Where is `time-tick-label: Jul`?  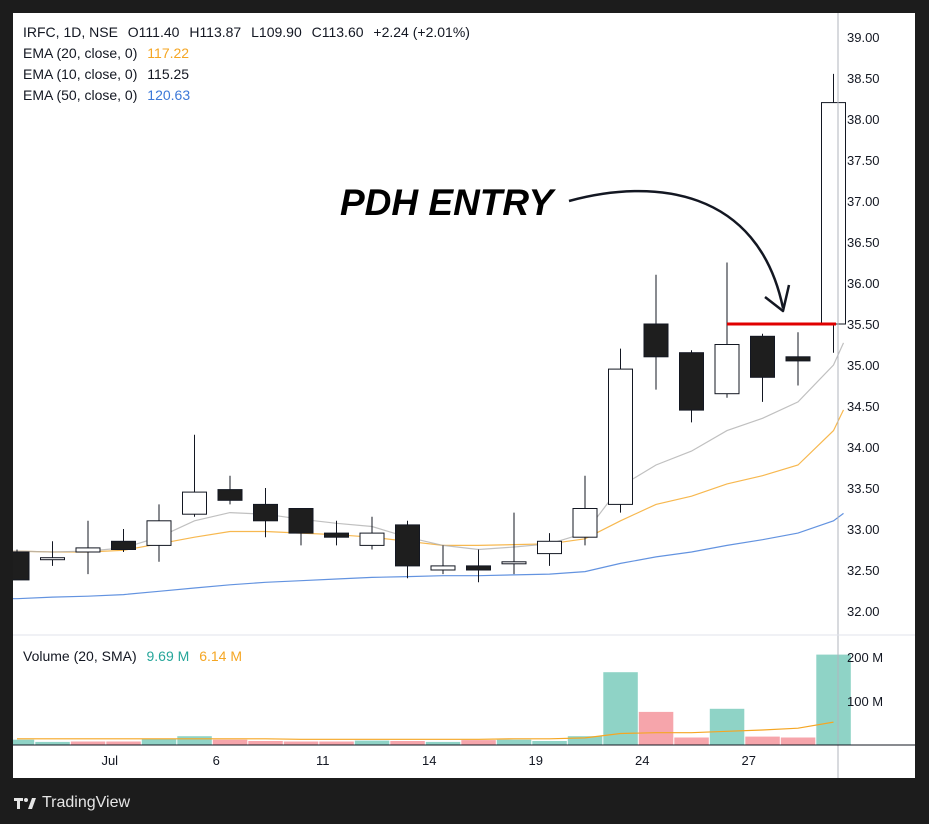
time-tick-label: Jul is located at coordinates (109, 760).